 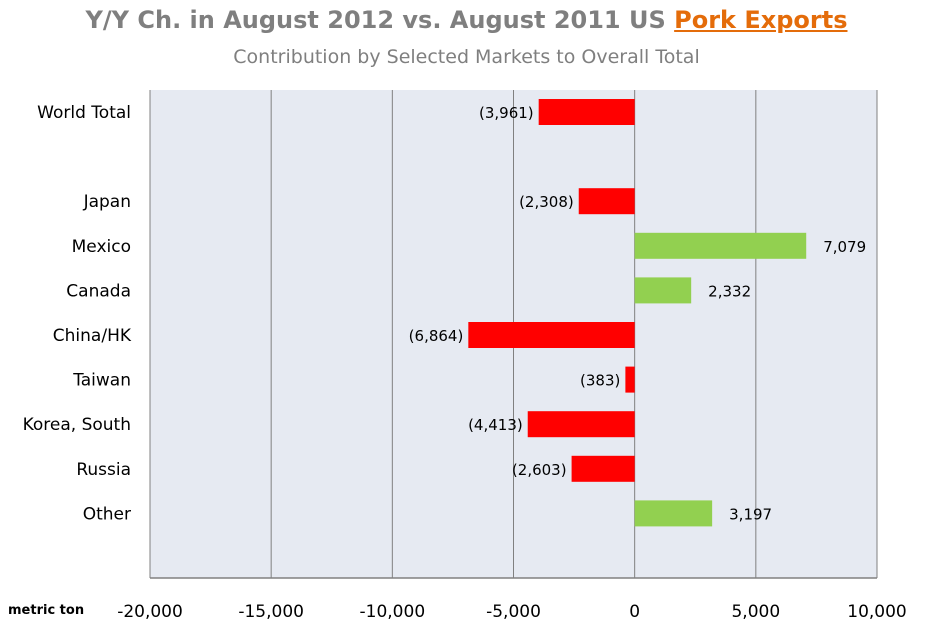 I want to click on data-label: (3,961), so click(x=506, y=113).